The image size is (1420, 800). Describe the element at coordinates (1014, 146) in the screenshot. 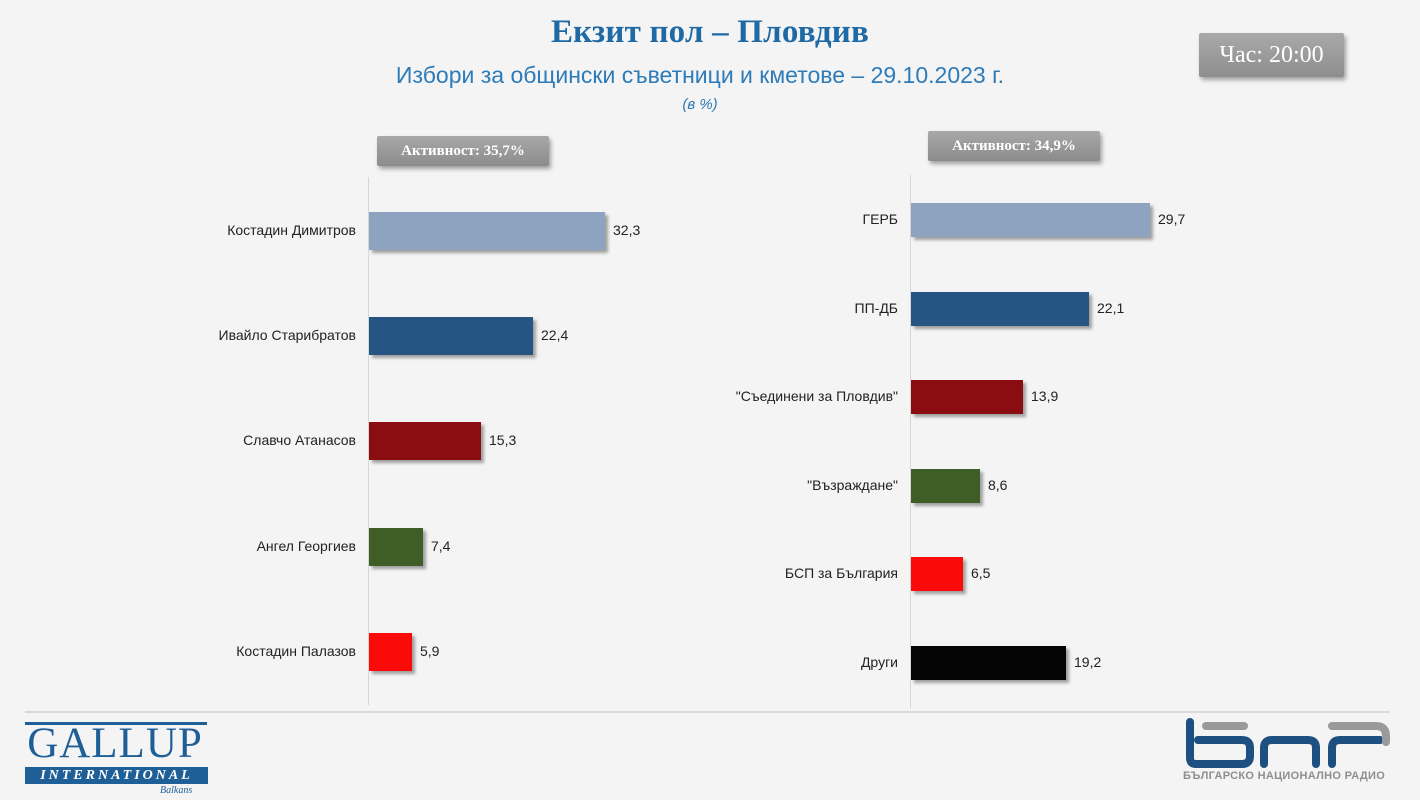

I see `right-turnout-badge: Активност: 34,9%` at that location.